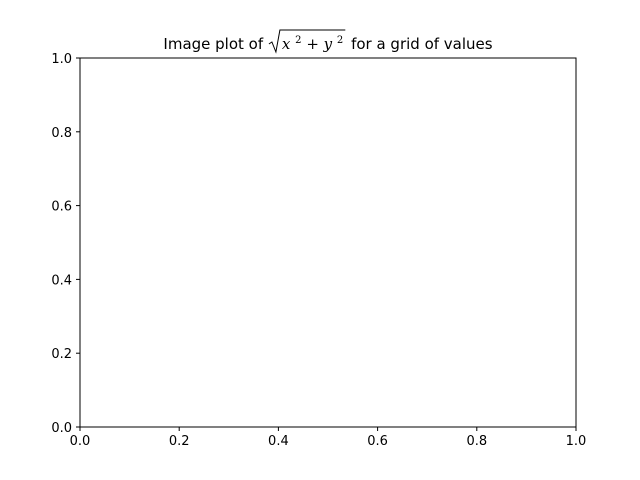 This screenshot has height=480, width=640. What do you see at coordinates (61, 354) in the screenshot?
I see `y-tick-label: 0.2` at bounding box center [61, 354].